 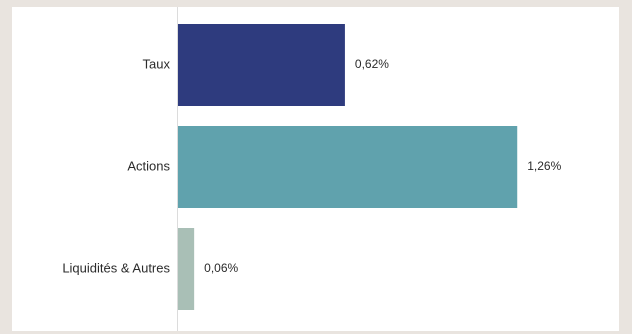 I want to click on value-label-2: 0,06%, so click(x=221, y=268).